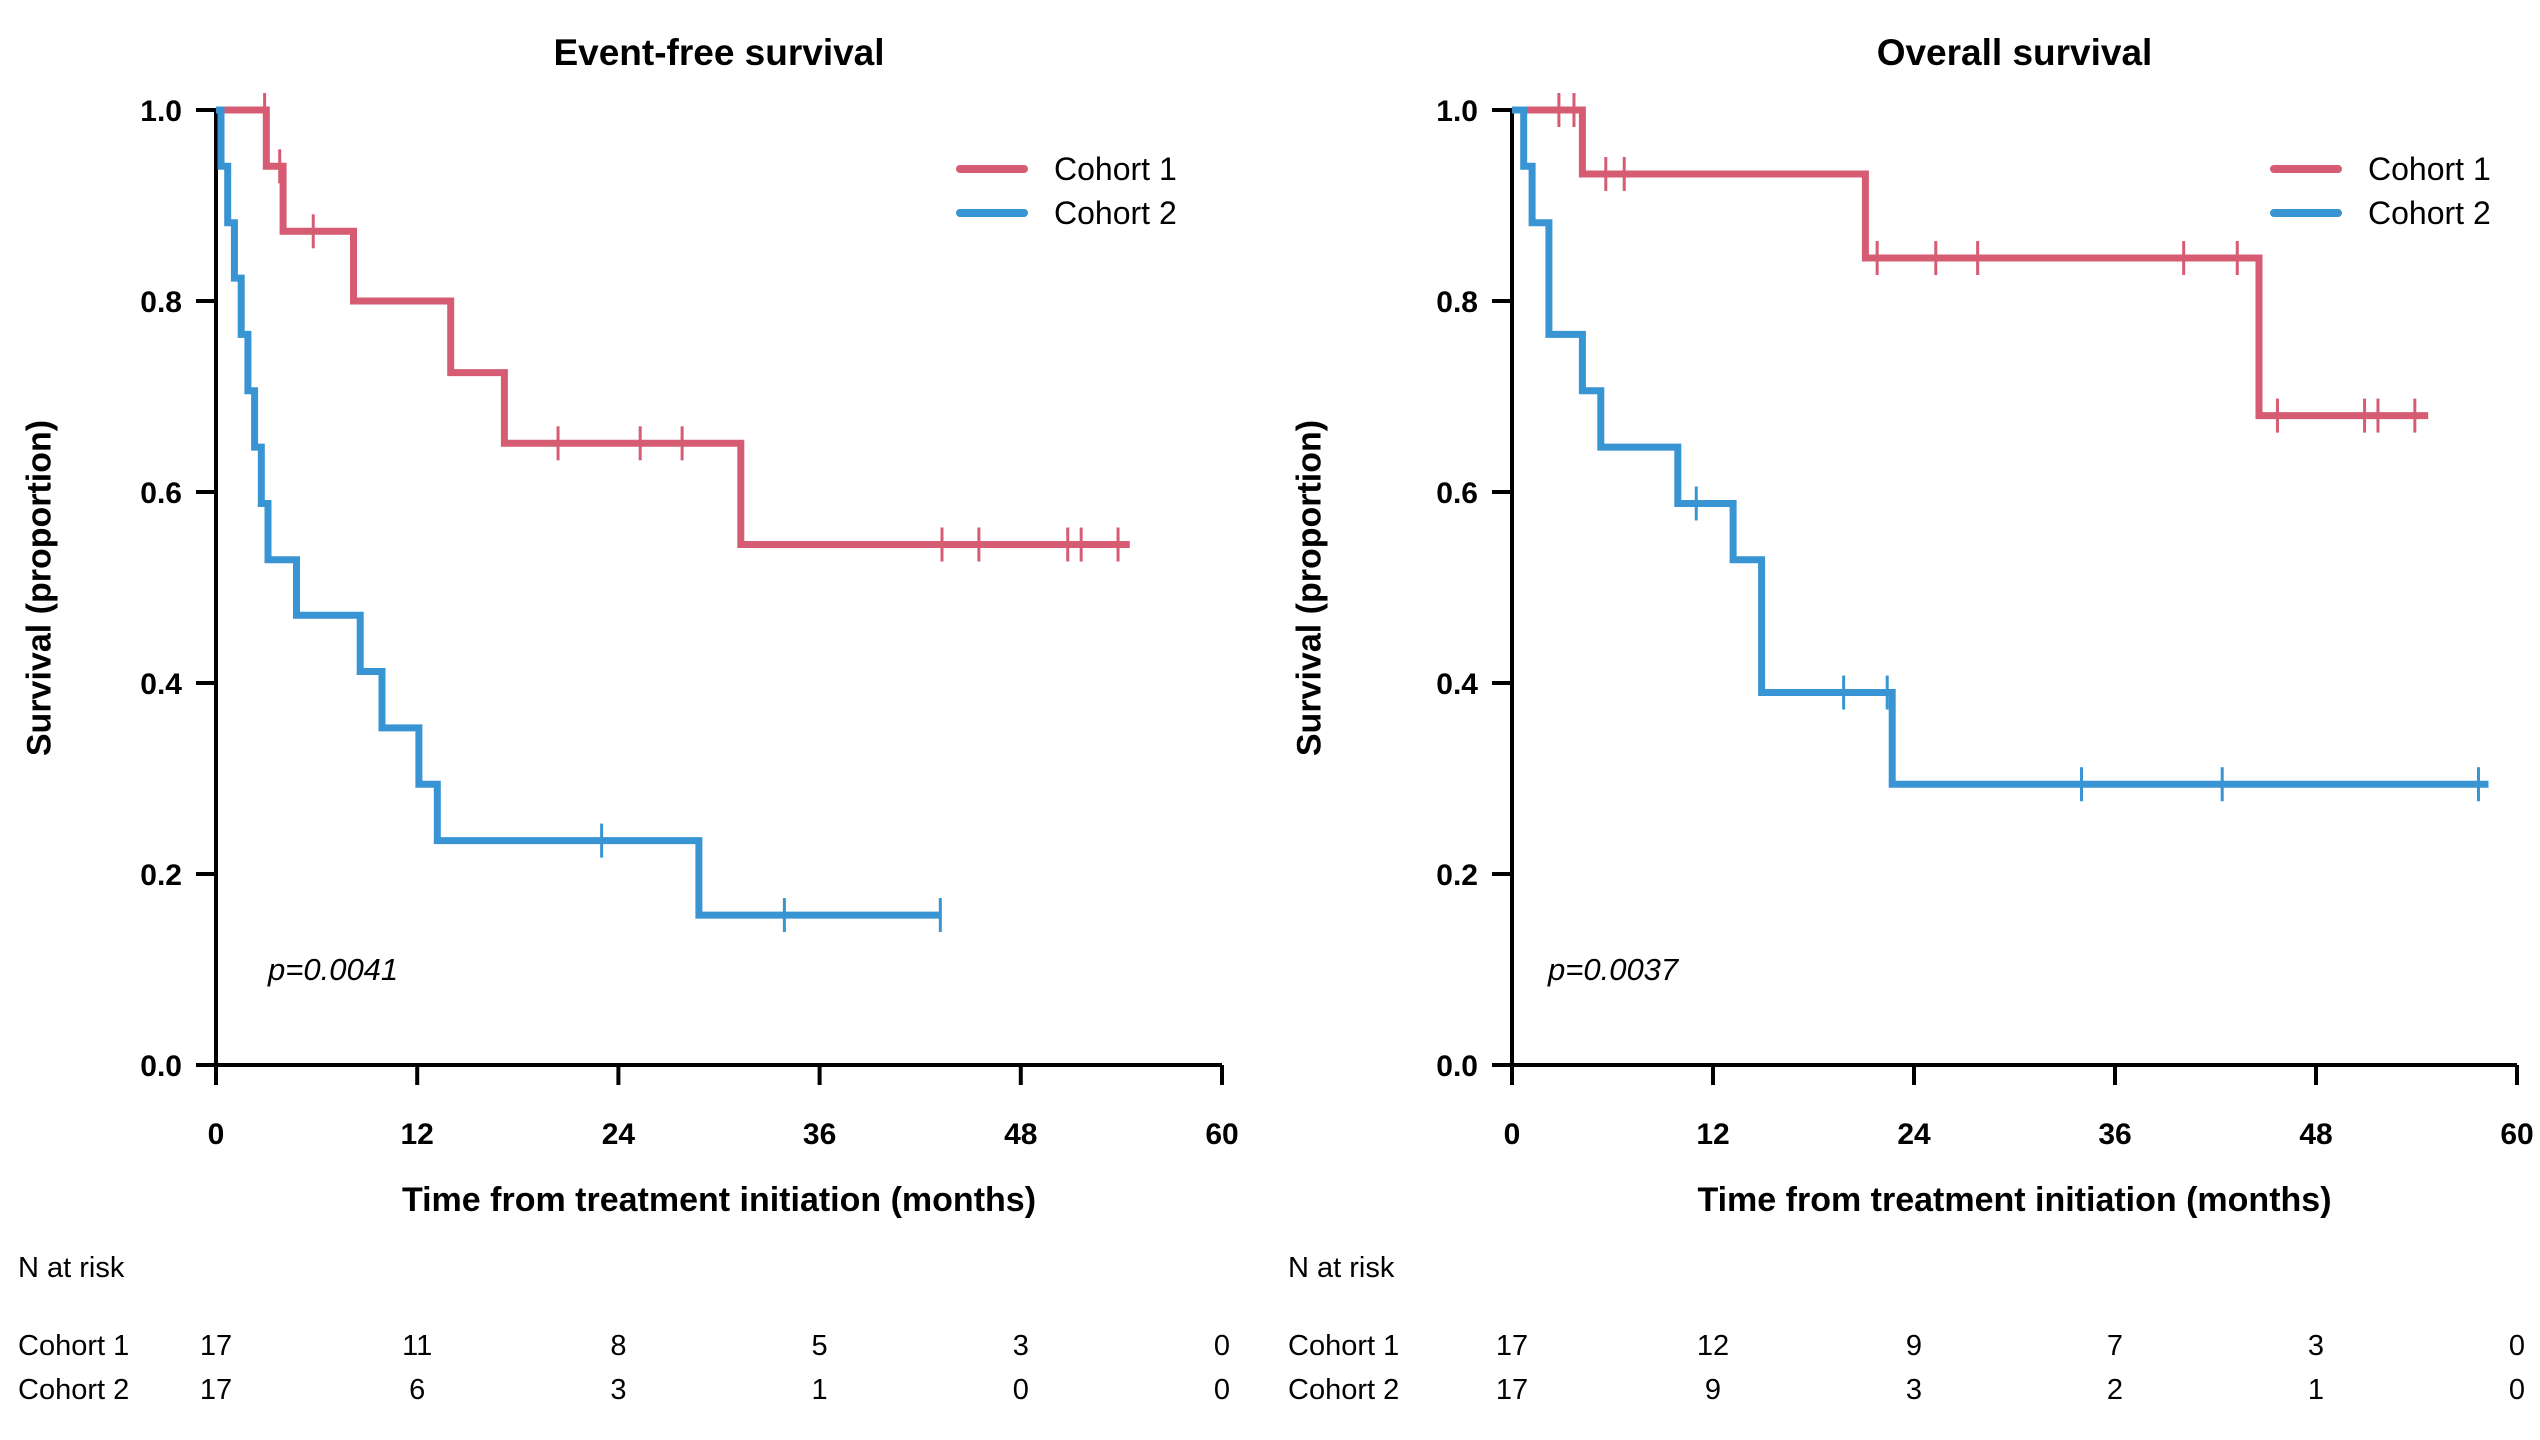  What do you see at coordinates (618, 1346) in the screenshot?
I see `risk-count: 8` at bounding box center [618, 1346].